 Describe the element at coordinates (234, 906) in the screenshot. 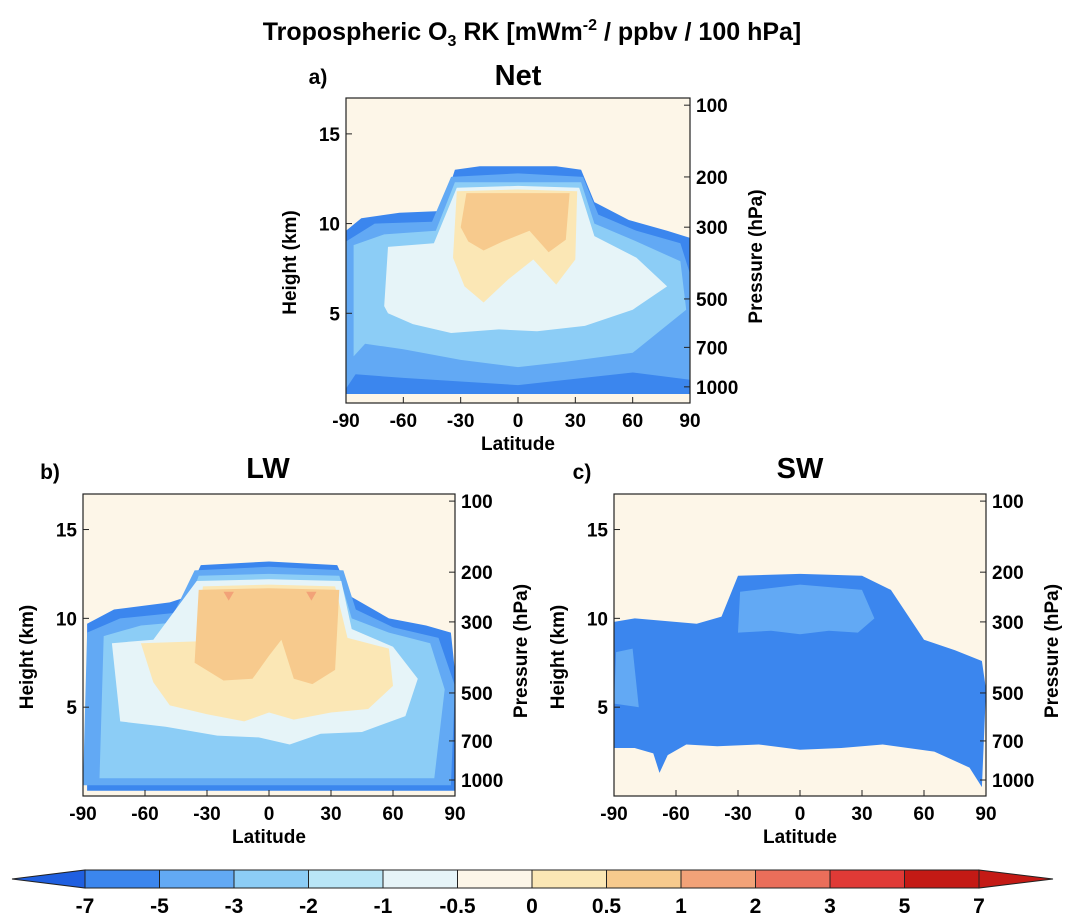

I see `colorbar-tick-label: -3` at that location.